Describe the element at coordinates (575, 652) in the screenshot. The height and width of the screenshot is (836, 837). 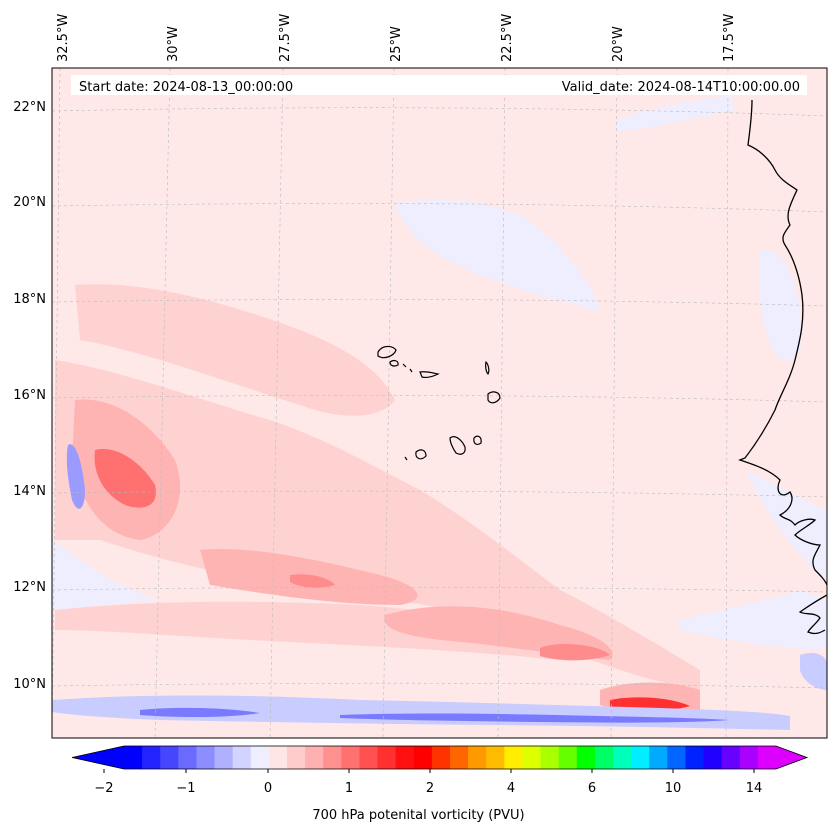
I see `red-core-south` at that location.